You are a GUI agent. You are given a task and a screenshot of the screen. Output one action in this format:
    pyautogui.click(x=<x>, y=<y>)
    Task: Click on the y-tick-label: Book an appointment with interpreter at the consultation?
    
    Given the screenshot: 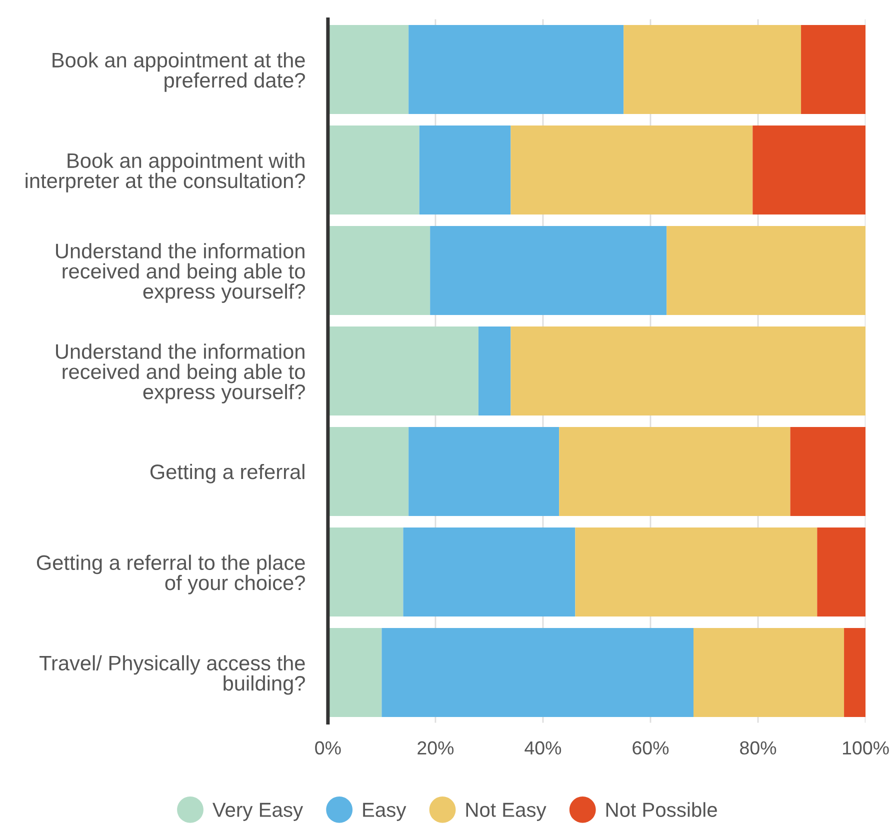 What is the action you would take?
    pyautogui.click(x=165, y=172)
    